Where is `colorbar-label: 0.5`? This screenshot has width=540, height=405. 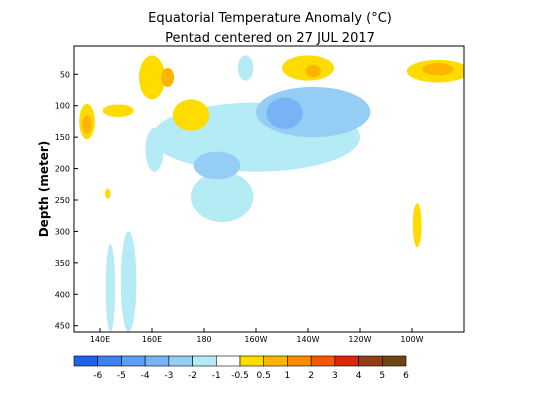 colorbar-label: 0.5 is located at coordinates (264, 376).